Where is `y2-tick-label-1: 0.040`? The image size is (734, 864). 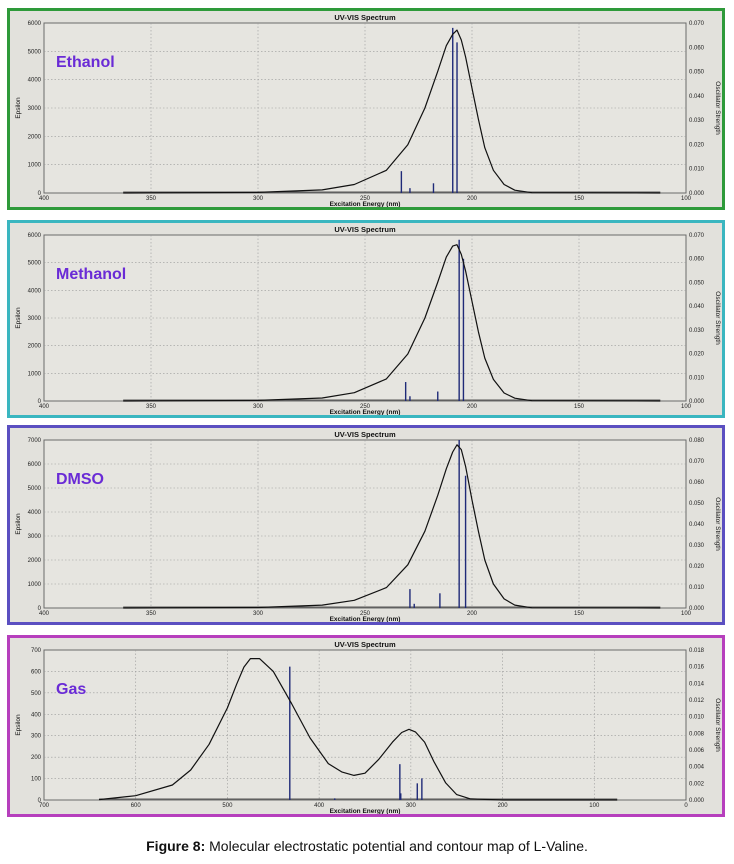 y2-tick-label-1: 0.040 is located at coordinates (697, 307).